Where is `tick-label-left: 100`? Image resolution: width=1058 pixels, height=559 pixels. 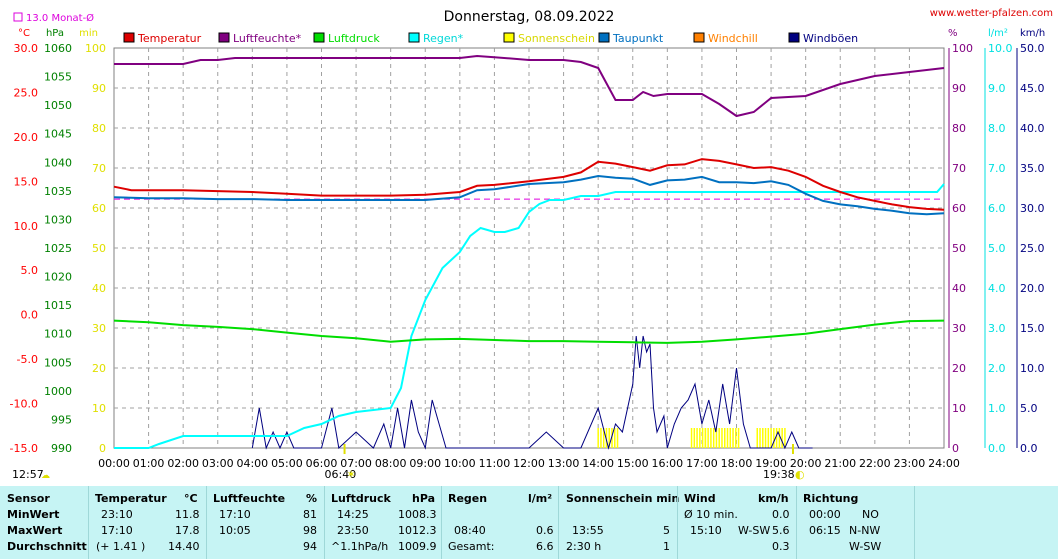 tick-label-left: 100 is located at coordinates (95, 48).